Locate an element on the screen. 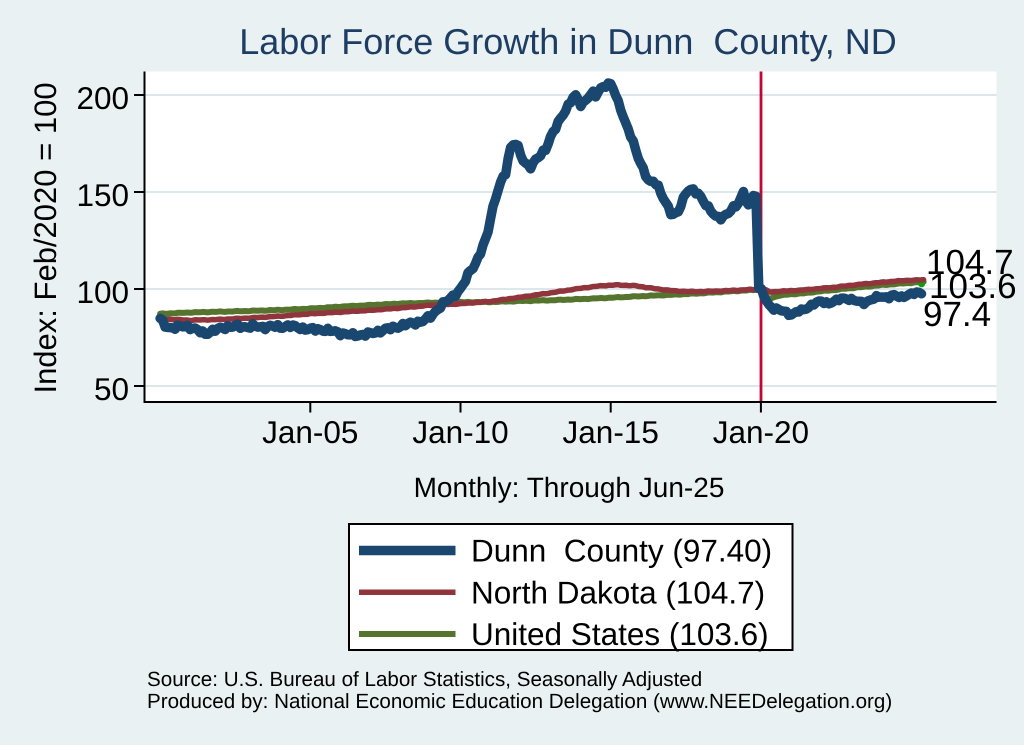 This screenshot has width=1024, height=745. svg-text: Jan-05 is located at coordinates (310, 432).